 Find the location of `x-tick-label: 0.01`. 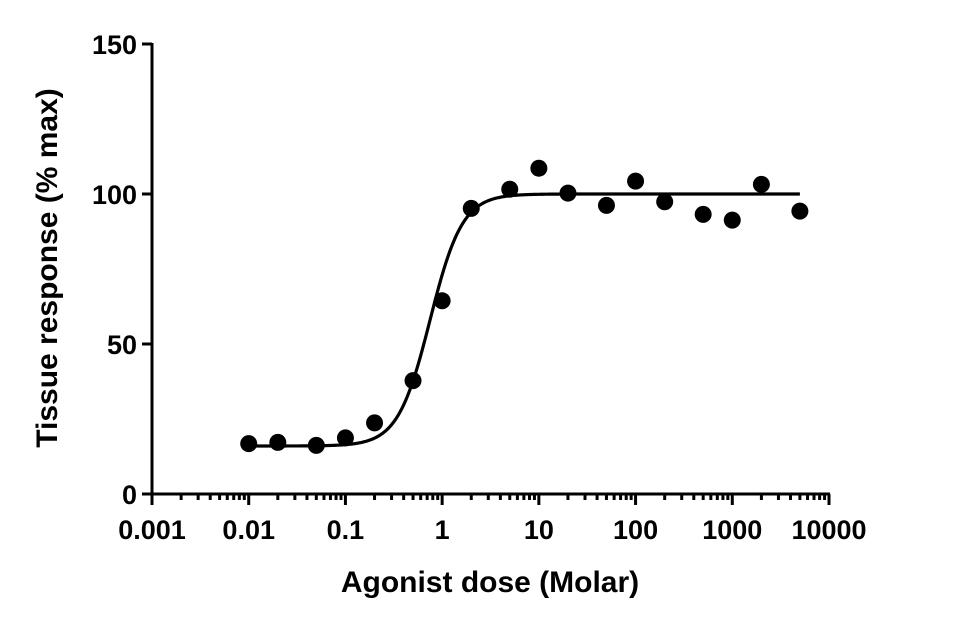

x-tick-label: 0.01 is located at coordinates (248, 530).